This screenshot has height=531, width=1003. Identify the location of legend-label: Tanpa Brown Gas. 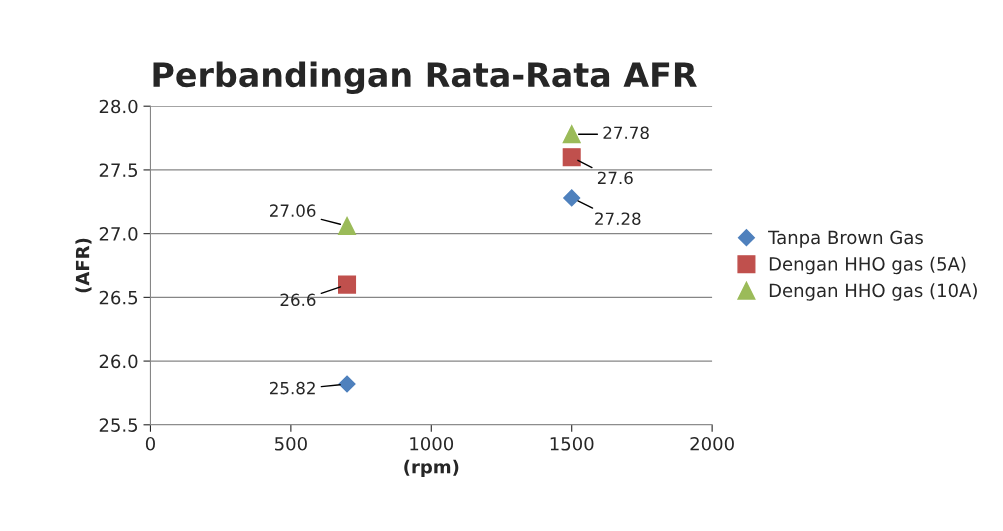
(845, 239).